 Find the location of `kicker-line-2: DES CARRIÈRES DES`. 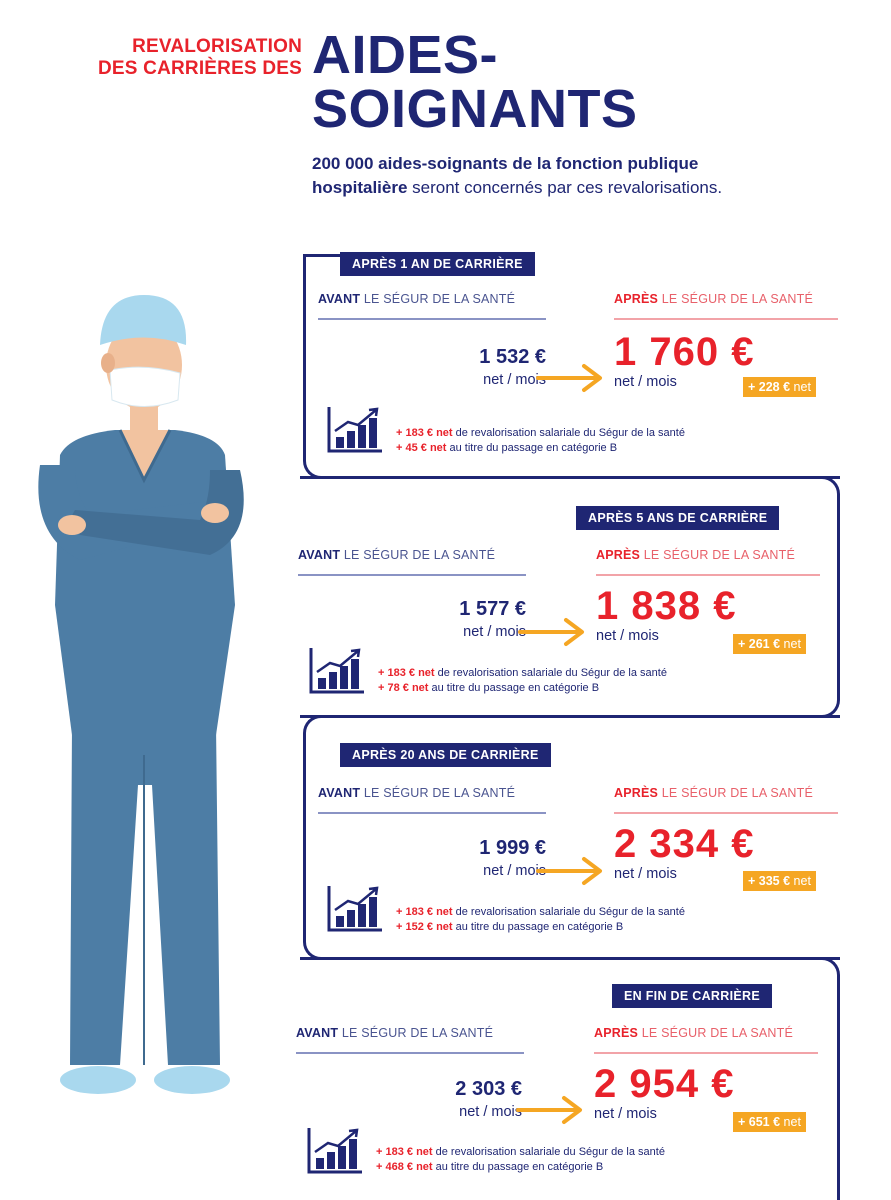

kicker-line-2: DES CARRIÈRES DES is located at coordinates (200, 68).